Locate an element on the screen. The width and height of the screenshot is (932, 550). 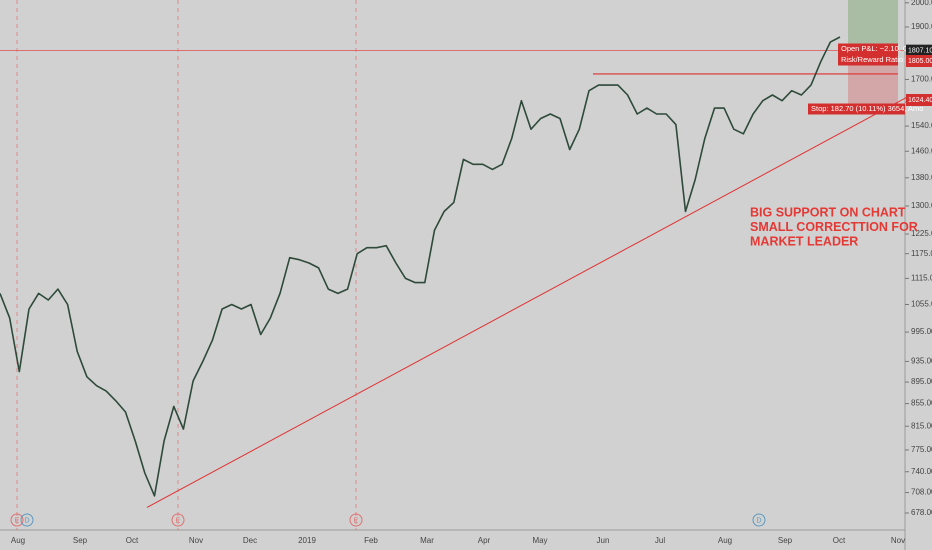
x-tick-label: Mar is located at coordinates (427, 540).